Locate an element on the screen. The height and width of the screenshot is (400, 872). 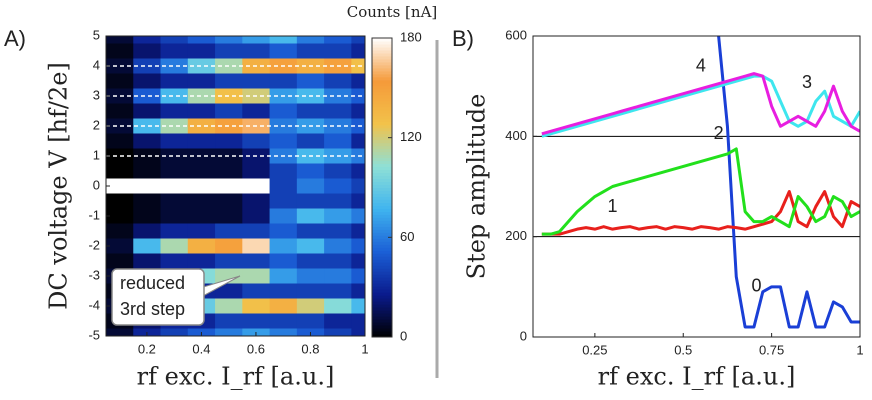
y-tick-label: 4 is located at coordinates (96, 64).